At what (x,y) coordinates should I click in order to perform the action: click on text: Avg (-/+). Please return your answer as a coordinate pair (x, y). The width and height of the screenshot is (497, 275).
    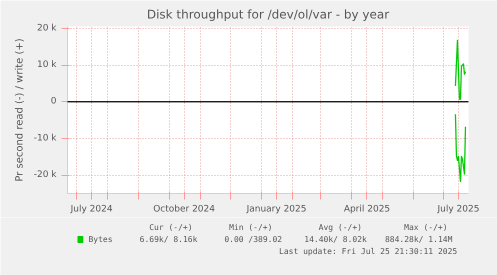
    Looking at the image, I should click on (340, 227).